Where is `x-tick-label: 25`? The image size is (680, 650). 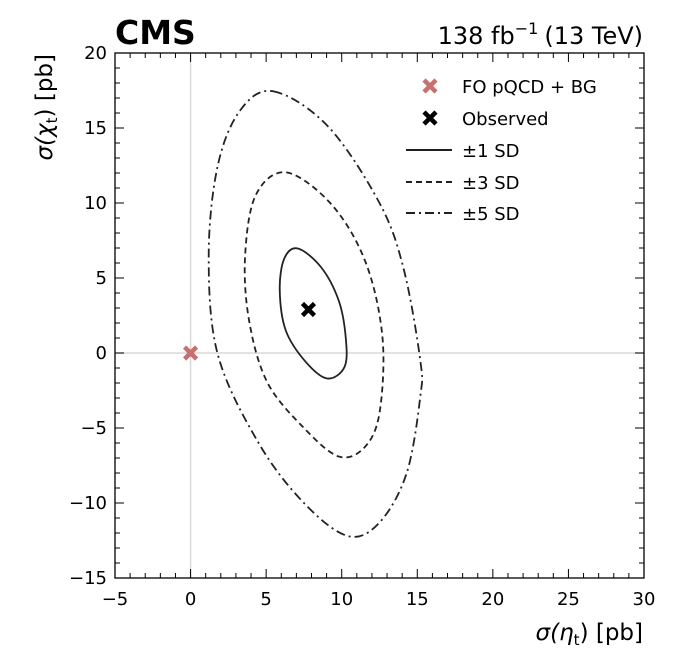 x-tick-label: 25 is located at coordinates (568, 599).